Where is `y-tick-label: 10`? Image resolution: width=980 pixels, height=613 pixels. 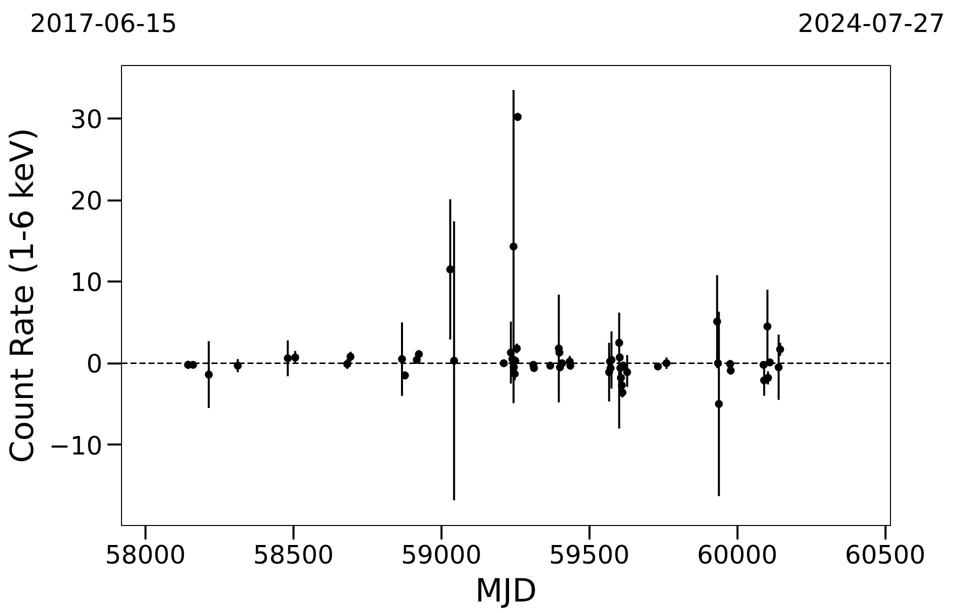
y-tick-label: 10 is located at coordinates (86, 282).